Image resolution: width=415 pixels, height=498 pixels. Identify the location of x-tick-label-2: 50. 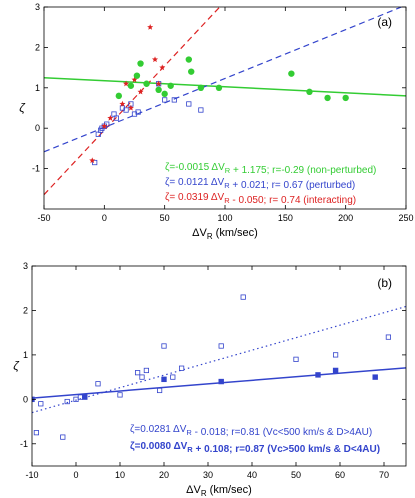
(165, 218).